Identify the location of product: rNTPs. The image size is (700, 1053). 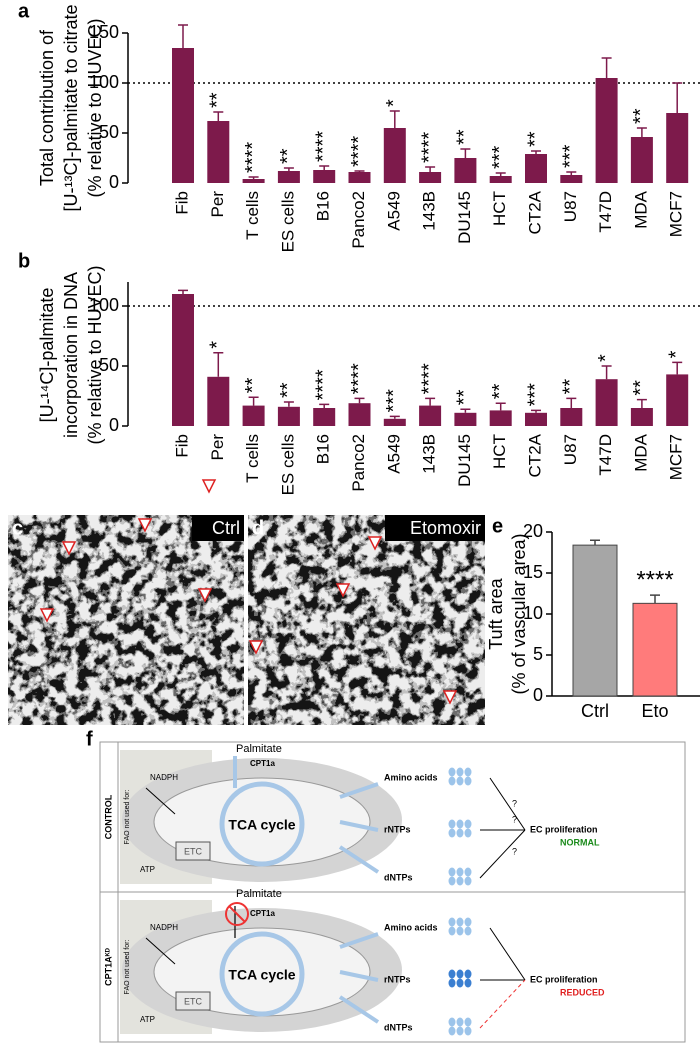
(397, 979).